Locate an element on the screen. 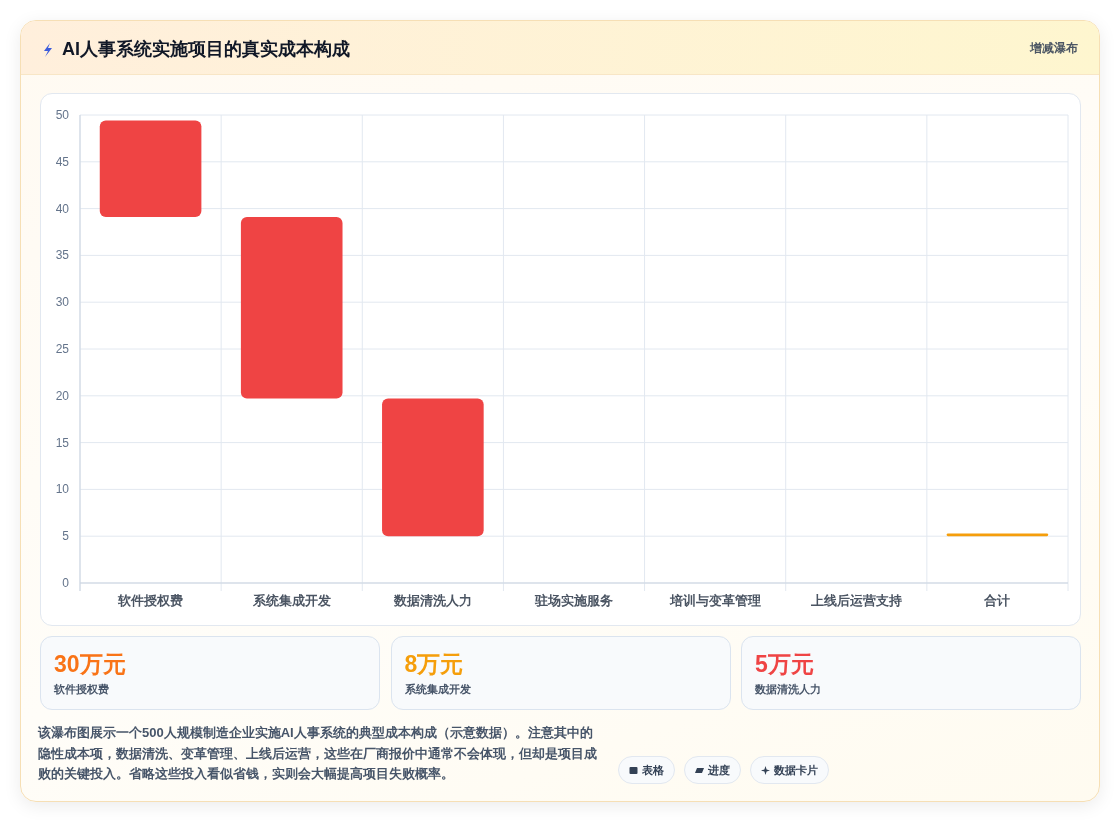 This screenshot has height=824, width=1120. x-tick-label: 驻场实施服务 is located at coordinates (573, 600).